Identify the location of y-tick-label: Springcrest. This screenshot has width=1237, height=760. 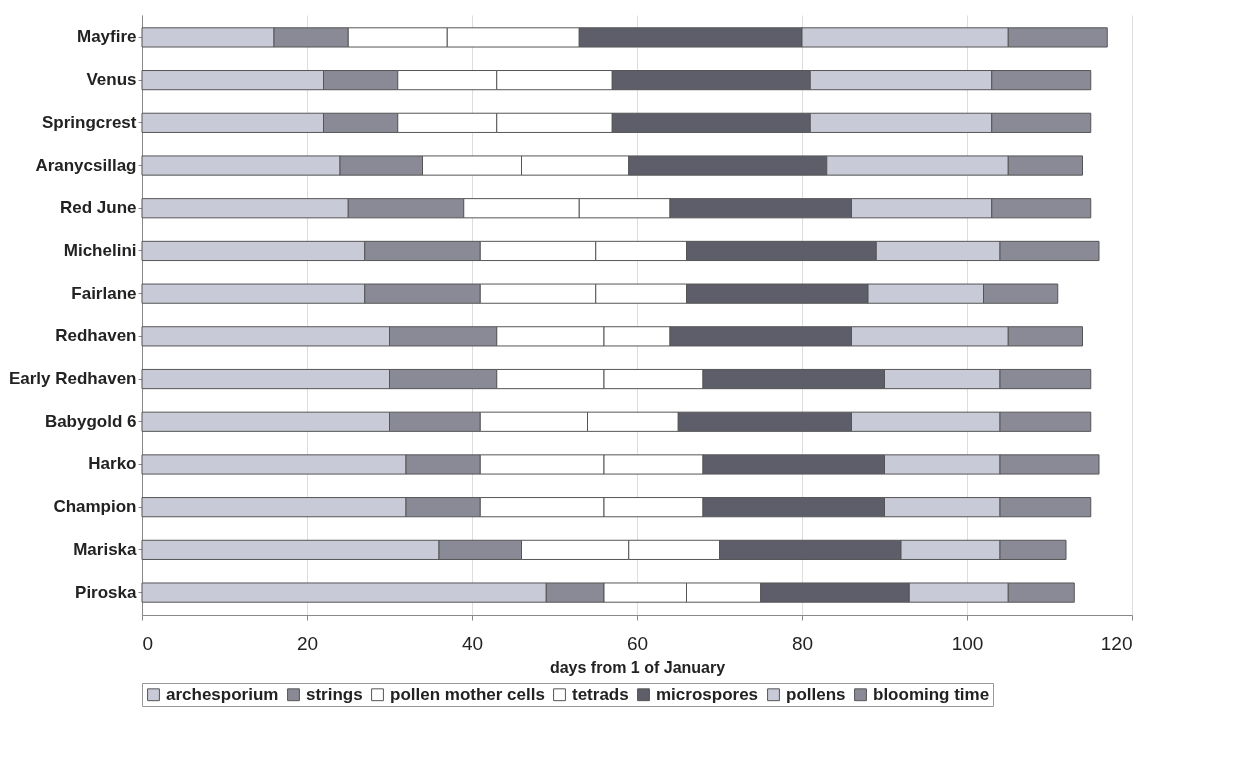
(89, 122).